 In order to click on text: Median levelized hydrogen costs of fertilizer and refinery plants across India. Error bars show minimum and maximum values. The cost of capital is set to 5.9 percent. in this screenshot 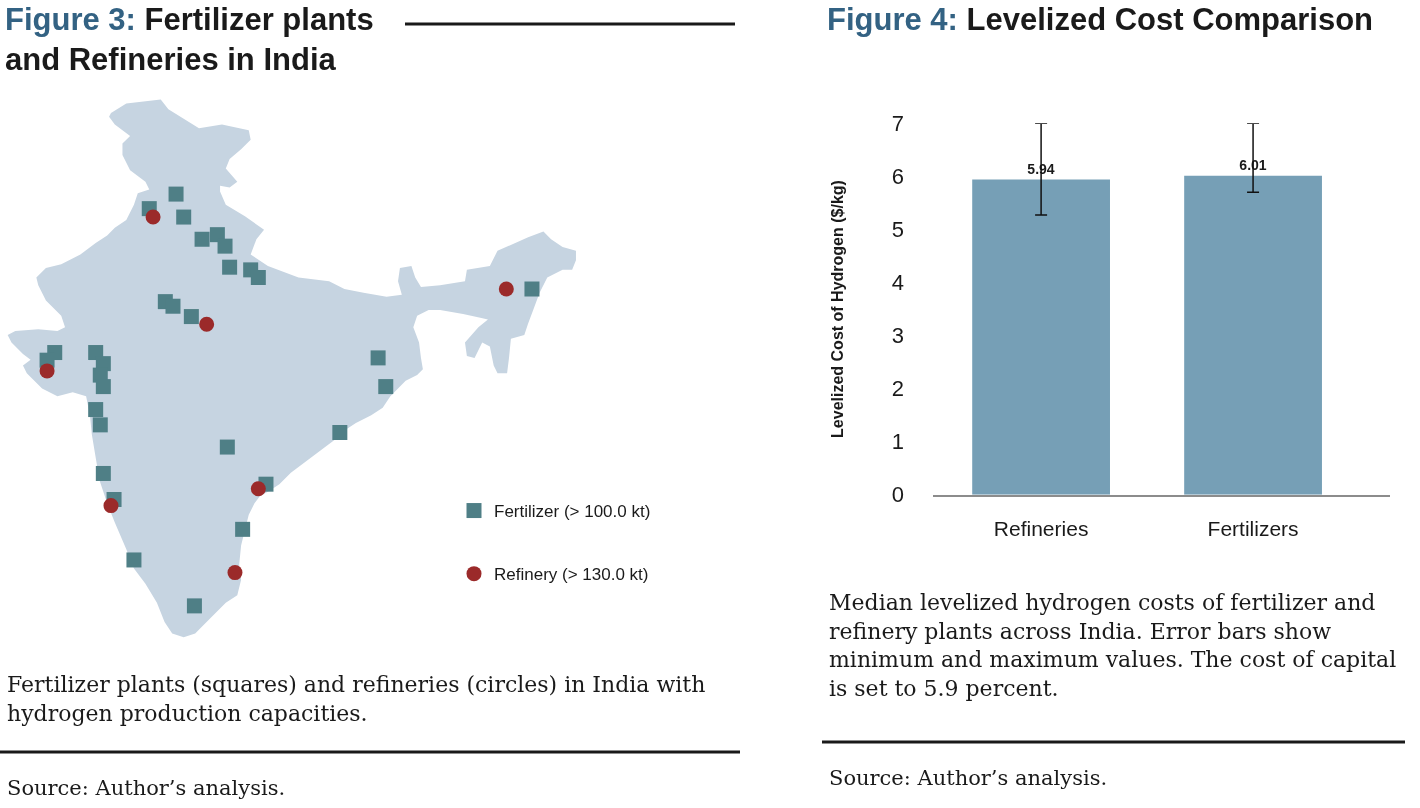, I will do `click(1113, 645)`.